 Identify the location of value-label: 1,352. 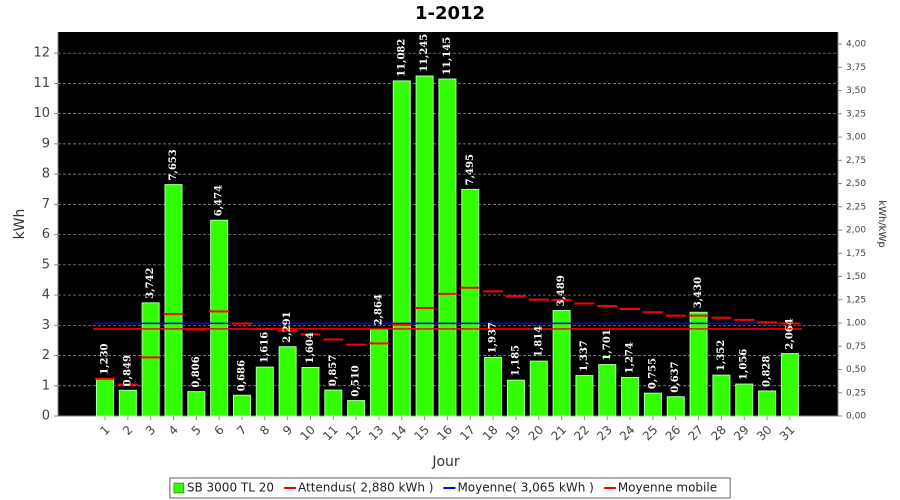
(721, 355).